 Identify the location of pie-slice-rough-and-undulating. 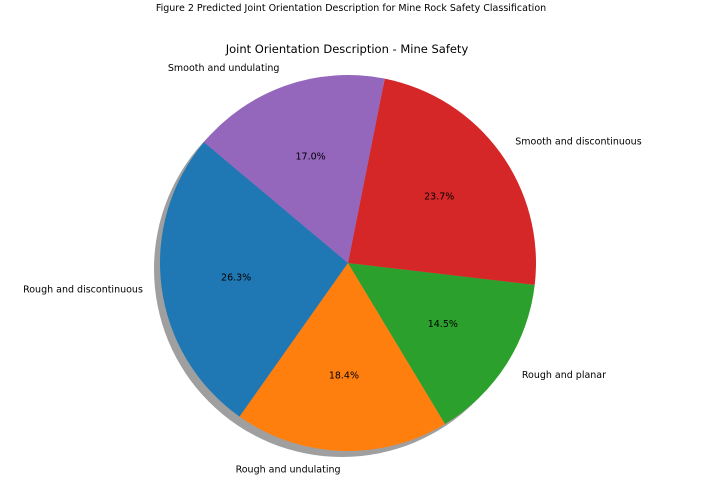
(342, 357).